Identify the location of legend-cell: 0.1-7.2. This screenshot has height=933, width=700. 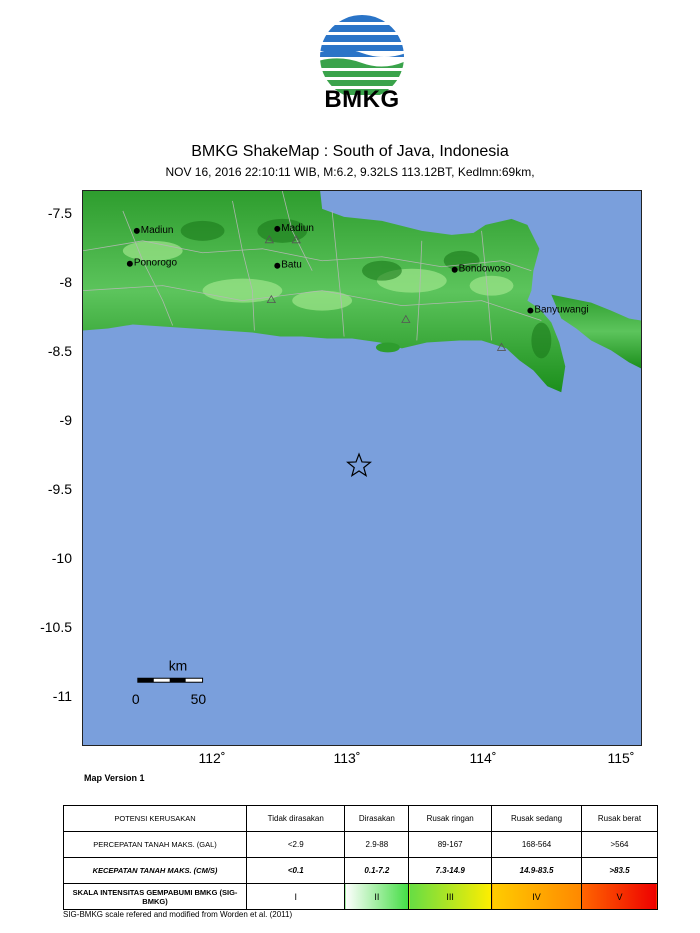
(377, 870).